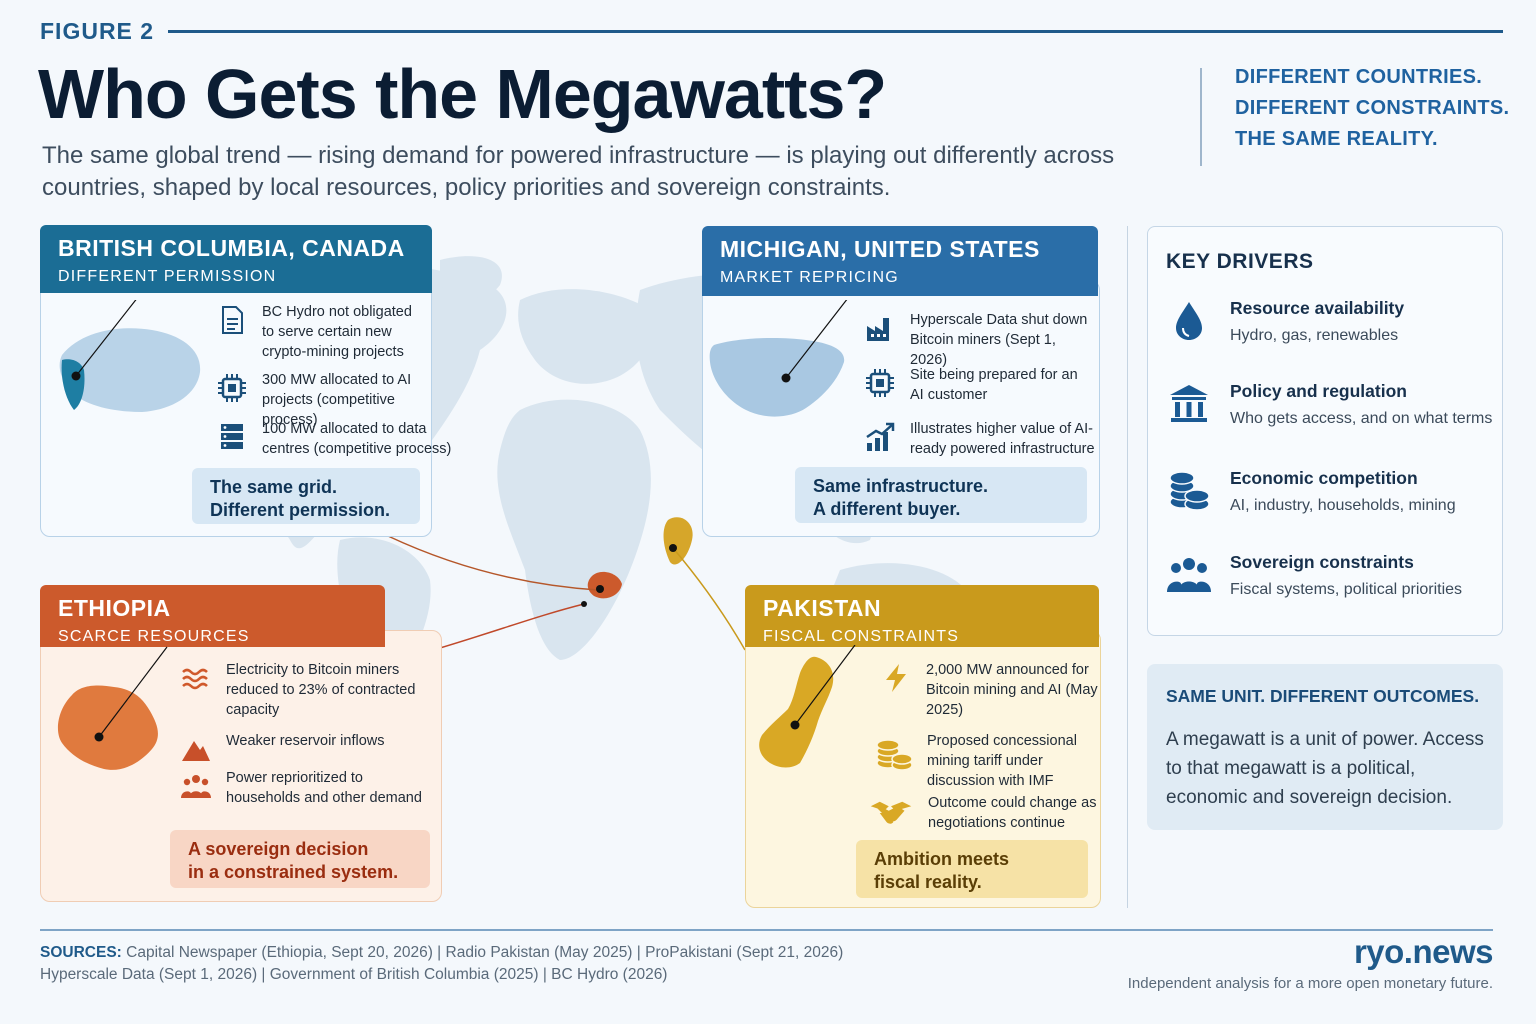 The height and width of the screenshot is (1024, 1536). I want to click on handshake-icon, so click(891, 812).